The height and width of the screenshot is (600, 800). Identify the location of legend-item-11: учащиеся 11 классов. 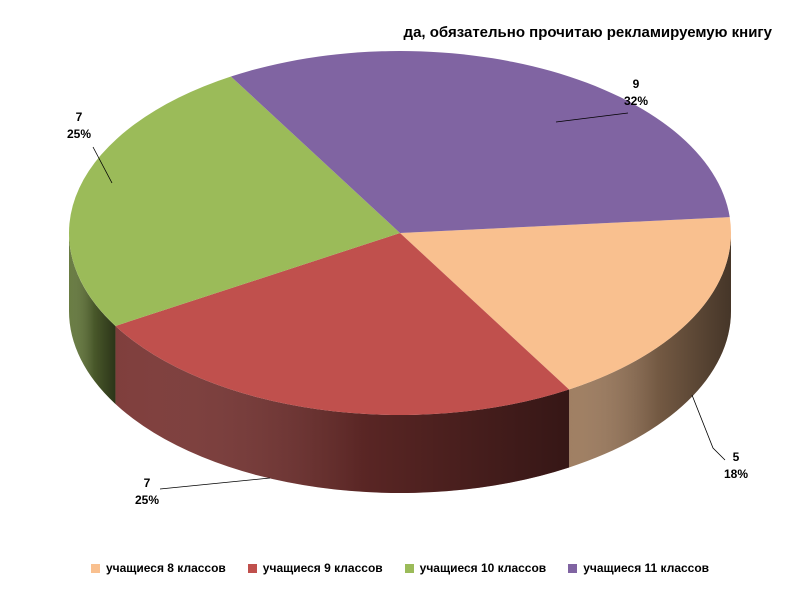
(638, 568).